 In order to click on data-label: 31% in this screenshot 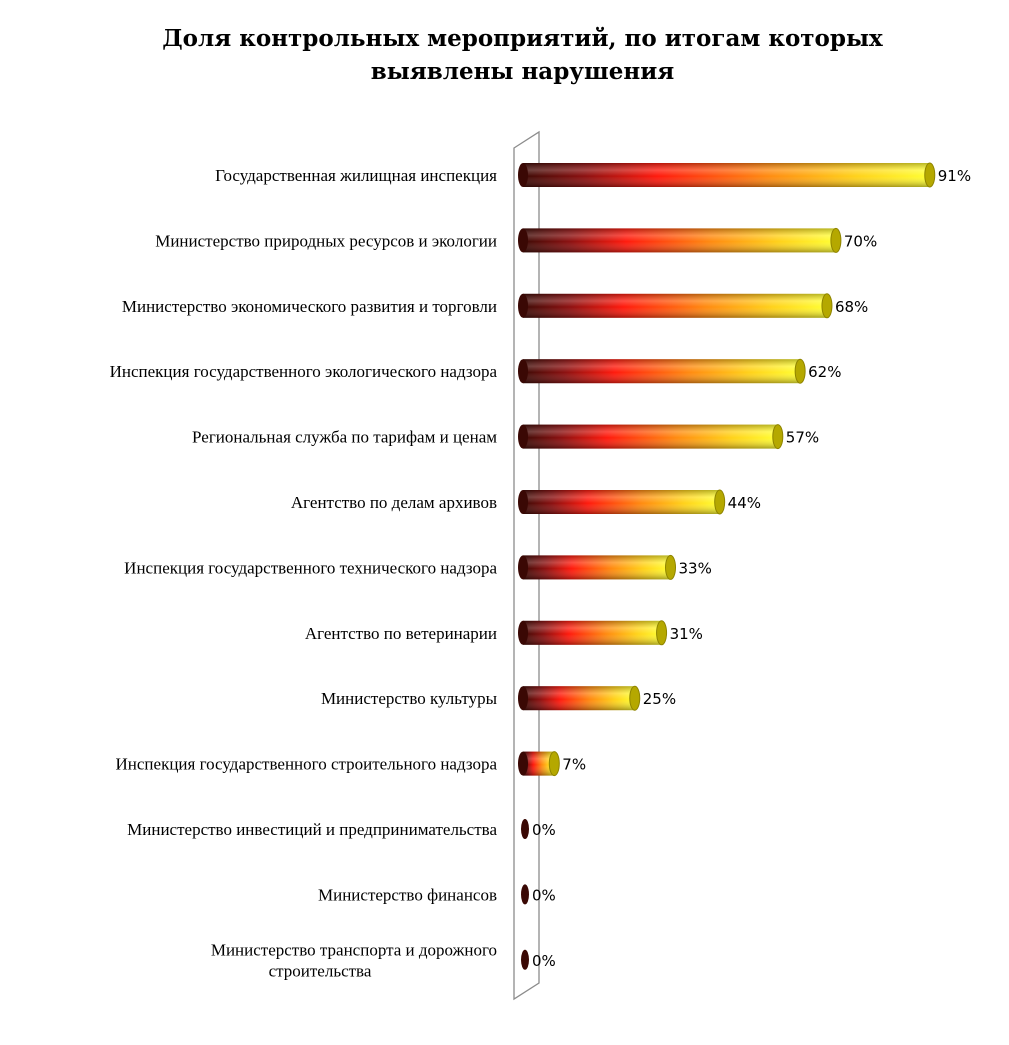, I will do `click(686, 634)`.